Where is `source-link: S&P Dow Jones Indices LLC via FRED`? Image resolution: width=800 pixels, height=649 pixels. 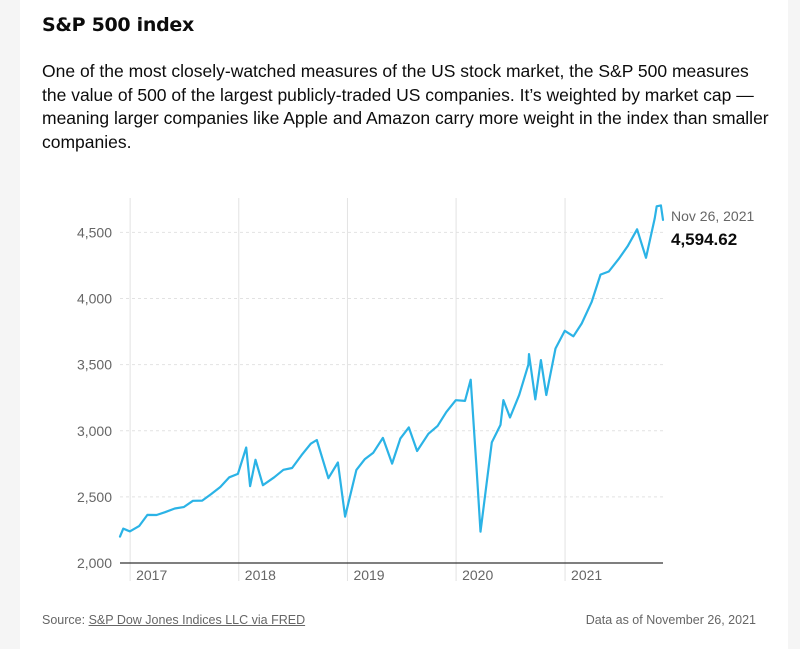
source-link: S&P Dow Jones Indices LLC via FRED is located at coordinates (197, 620).